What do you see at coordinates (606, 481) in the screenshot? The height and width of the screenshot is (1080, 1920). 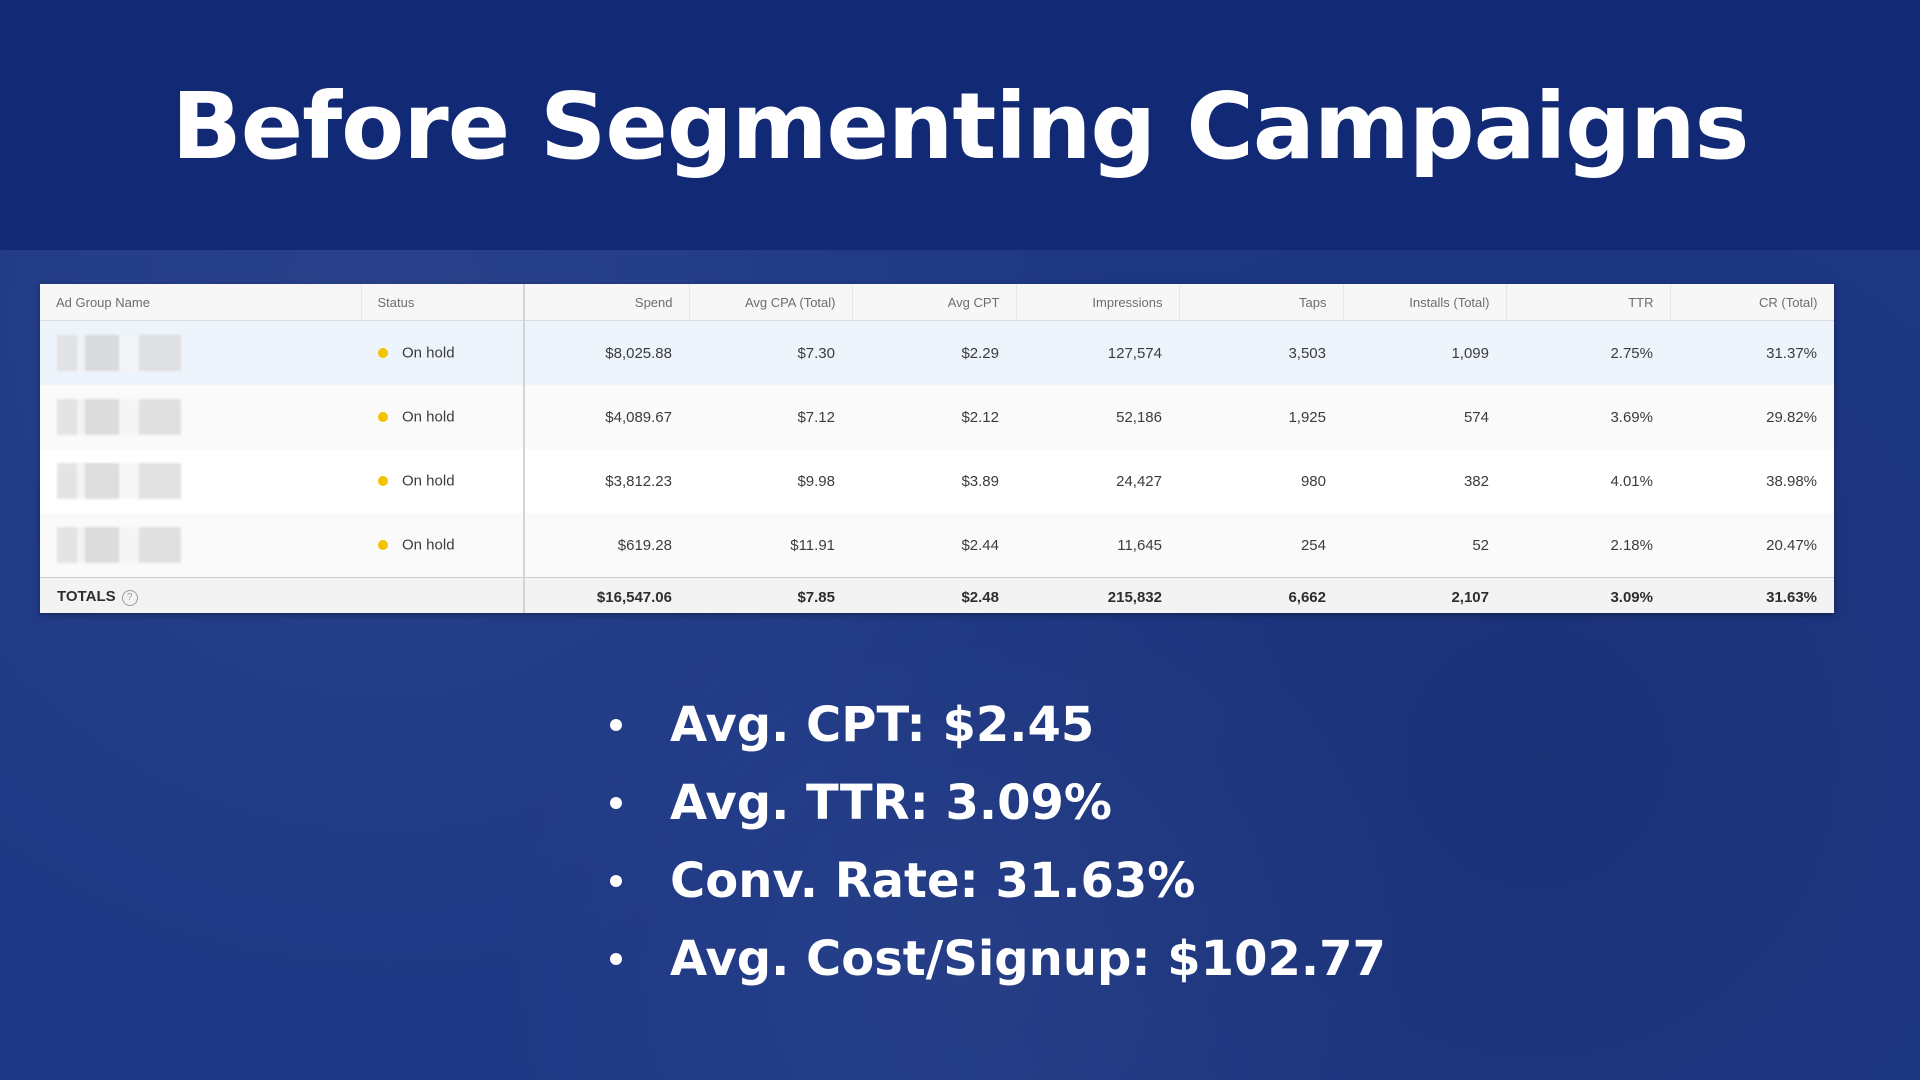 I see `spend-cell: $3,812.23` at bounding box center [606, 481].